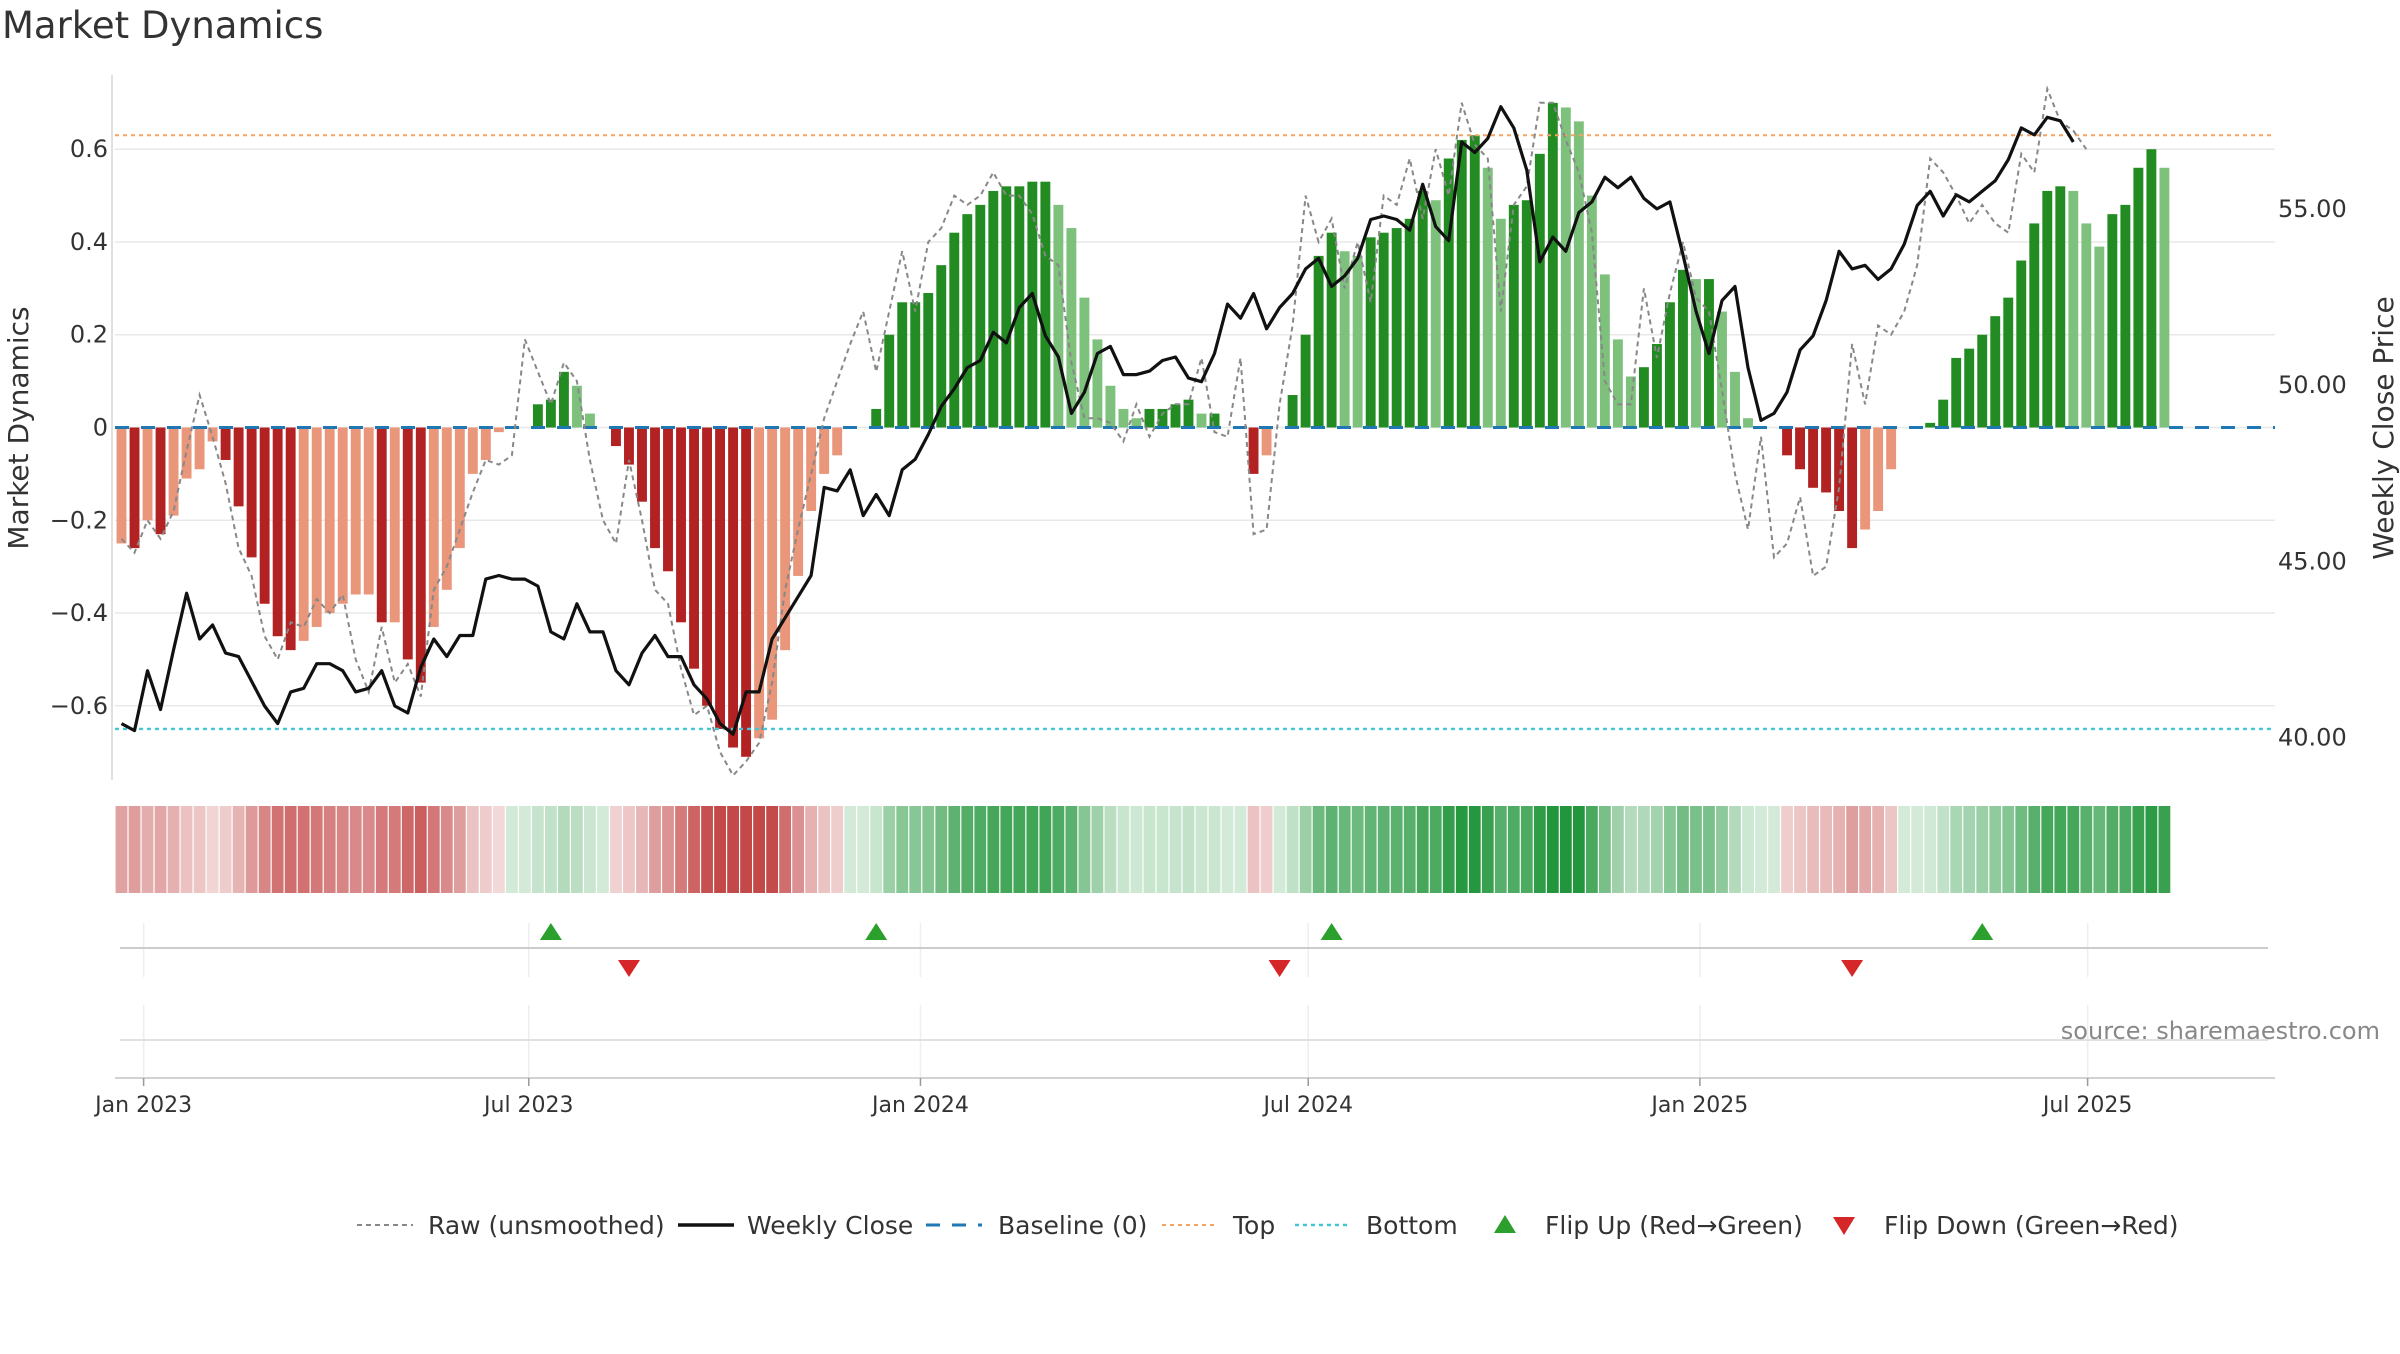 The height and width of the screenshot is (1354, 2400). I want to click on y-tick-label: 0.6, so click(89, 149).